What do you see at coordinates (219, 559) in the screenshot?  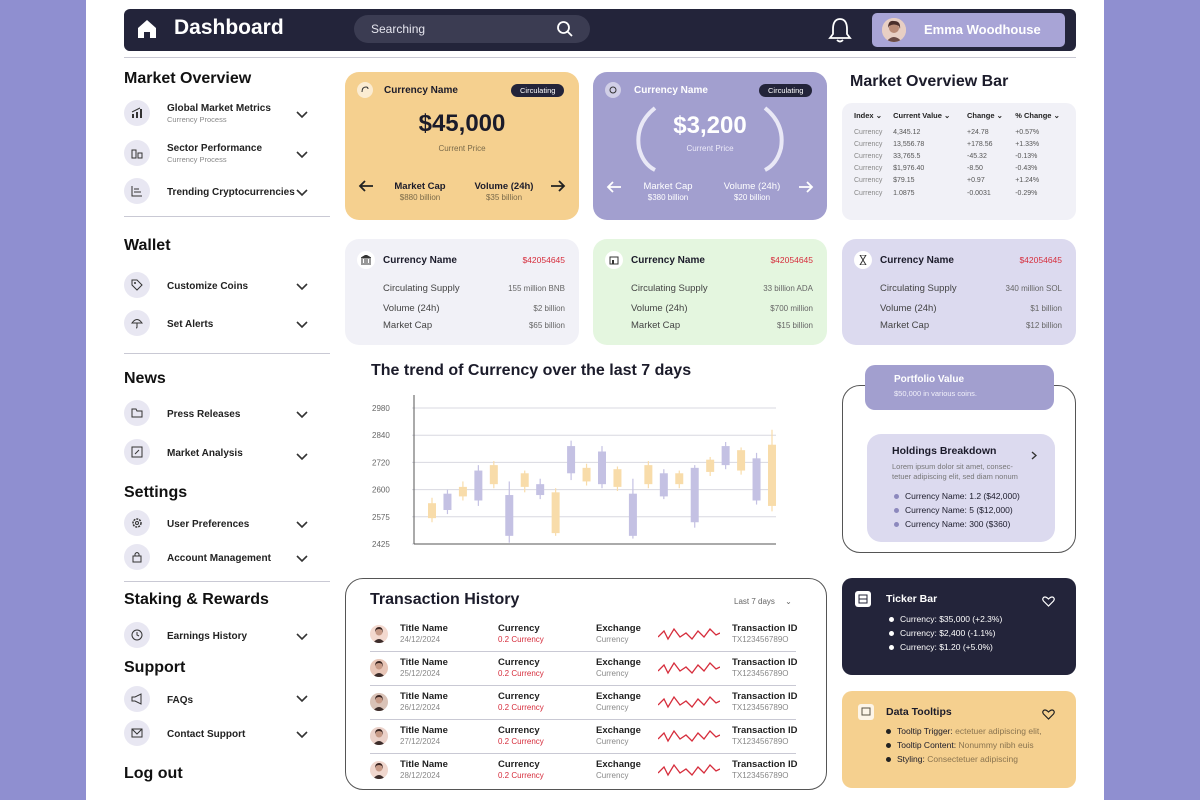 I see `sidebar-item-account-management: Account Management` at bounding box center [219, 559].